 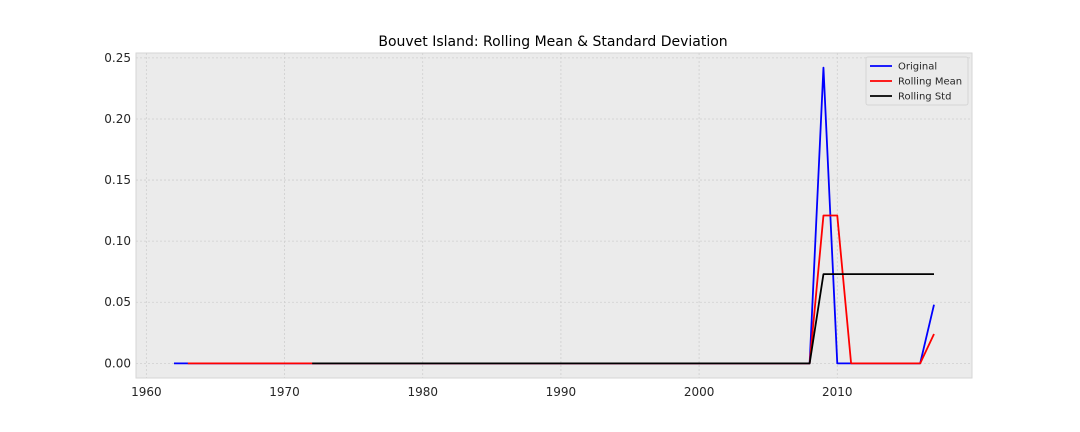 I want to click on series-rolling-std, so click(x=623, y=319).